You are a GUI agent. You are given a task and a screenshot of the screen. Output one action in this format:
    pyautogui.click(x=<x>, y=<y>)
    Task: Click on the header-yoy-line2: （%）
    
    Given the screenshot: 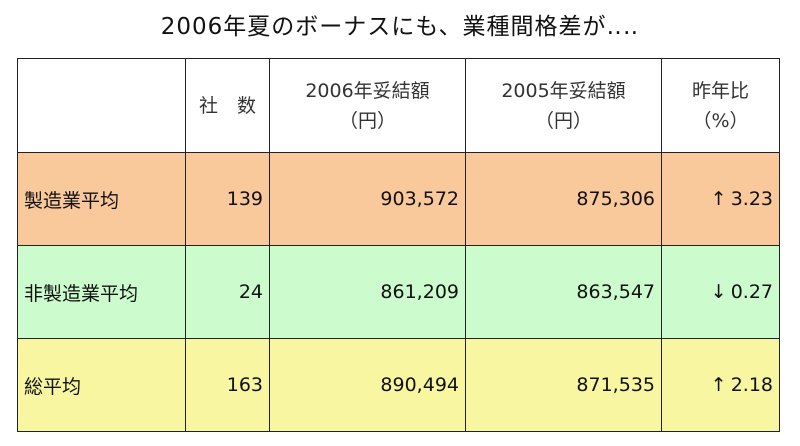 What is the action you would take?
    pyautogui.click(x=720, y=120)
    